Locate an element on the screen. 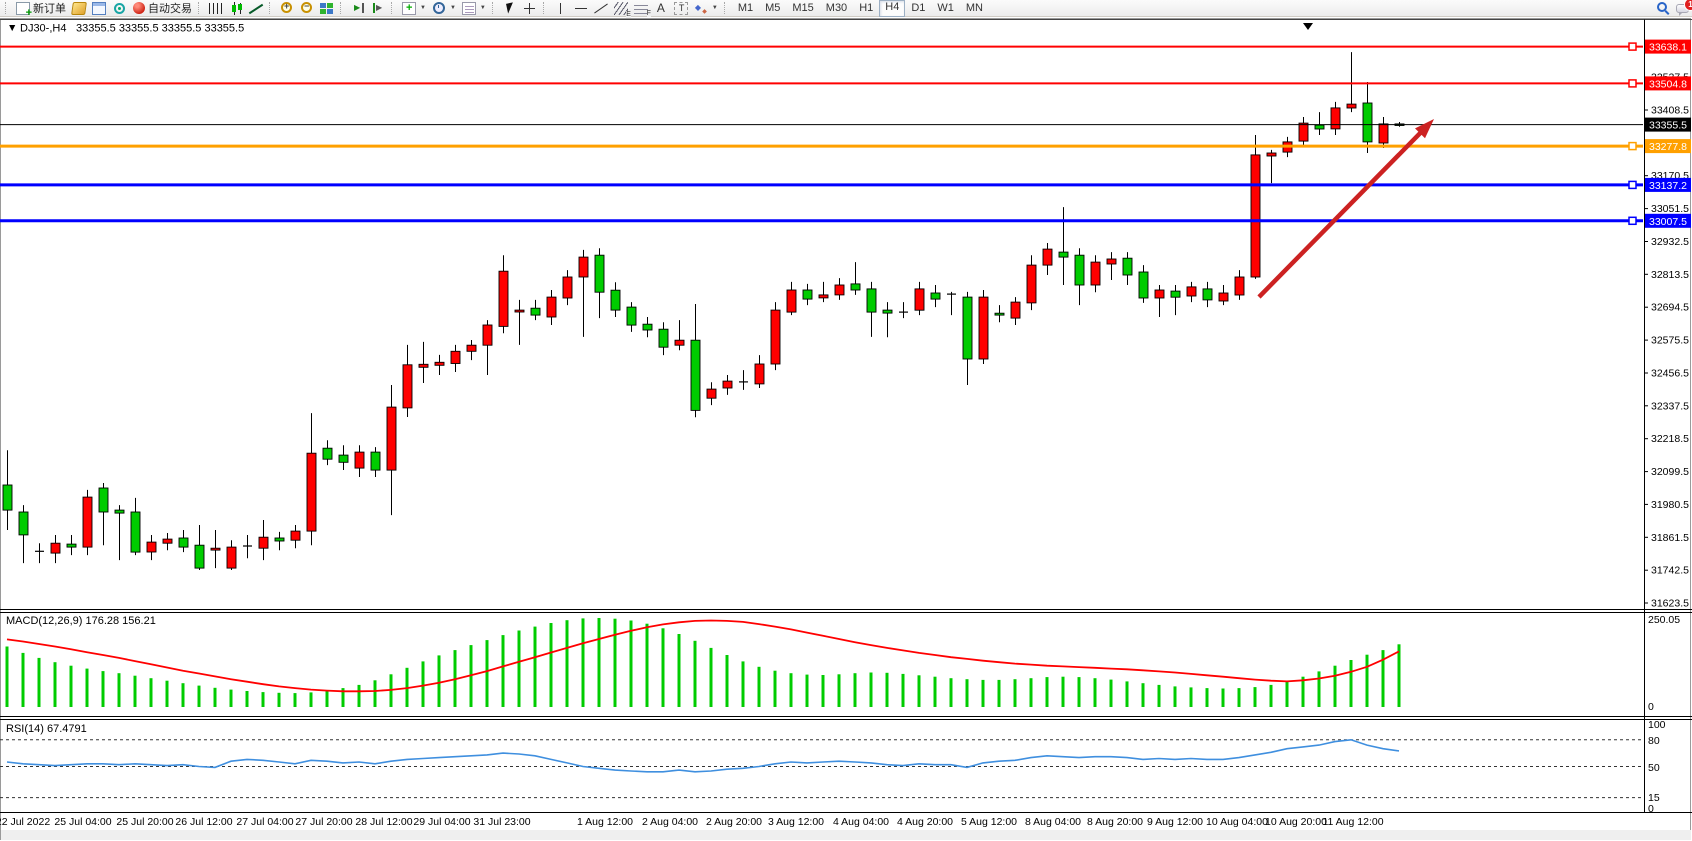 The width and height of the screenshot is (1692, 841). data-window-icon is located at coordinates (99, 8).